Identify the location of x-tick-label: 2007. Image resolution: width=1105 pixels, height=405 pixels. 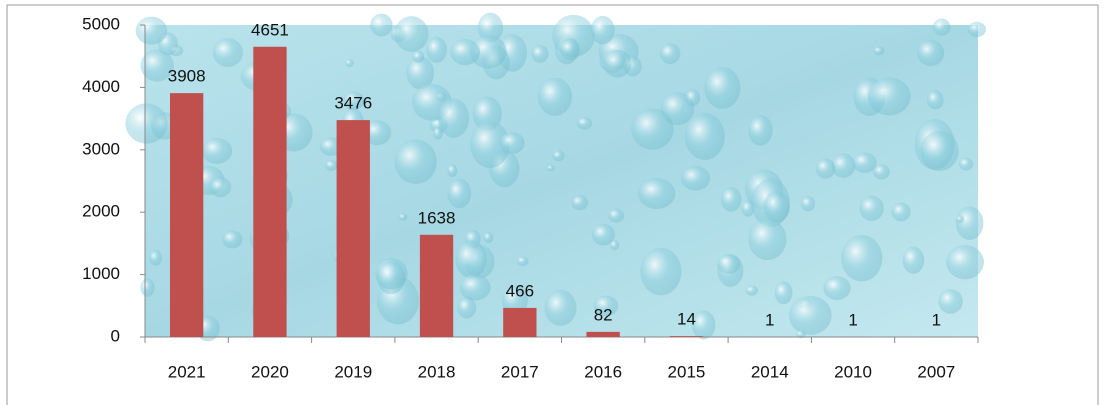
(936, 371).